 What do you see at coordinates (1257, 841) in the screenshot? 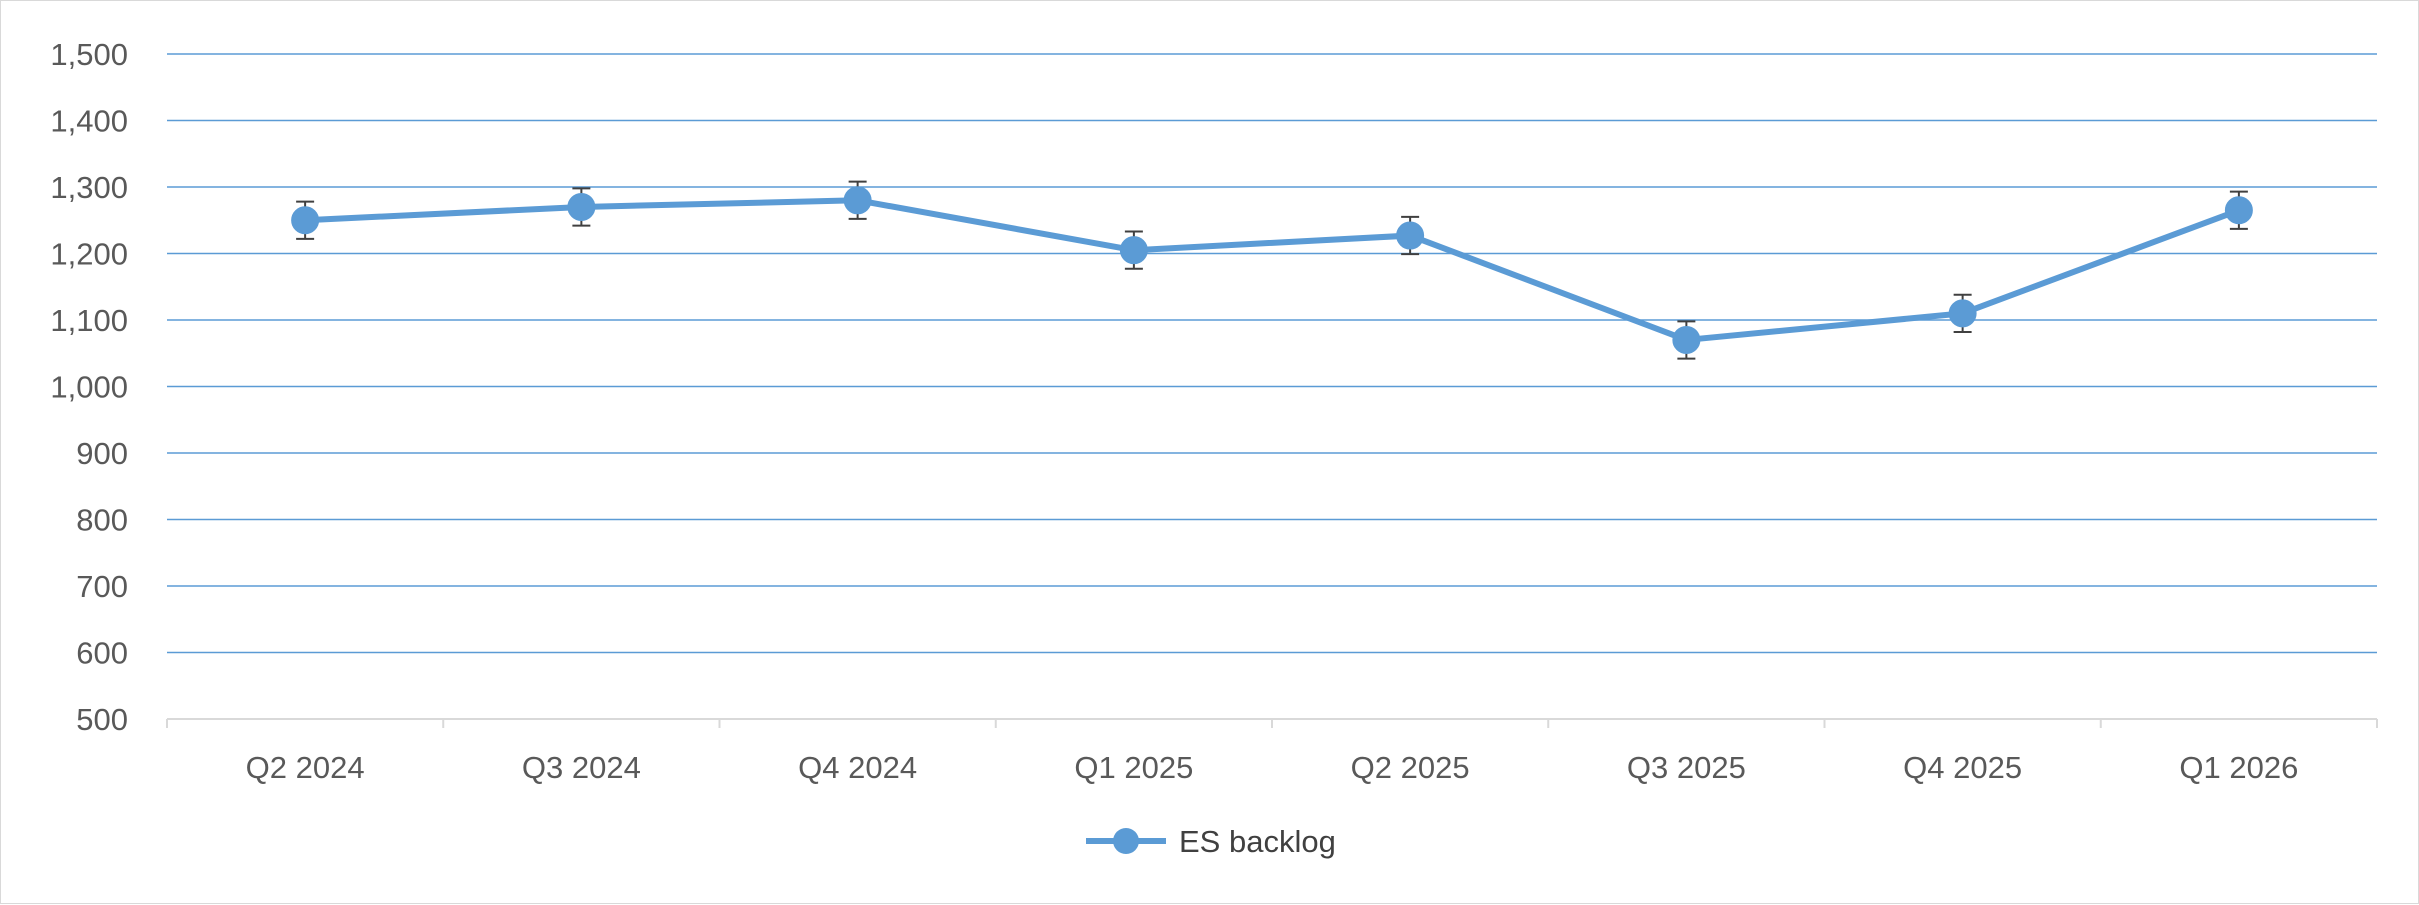
I see `legend-label-es-backlog: ES backlog` at bounding box center [1257, 841].